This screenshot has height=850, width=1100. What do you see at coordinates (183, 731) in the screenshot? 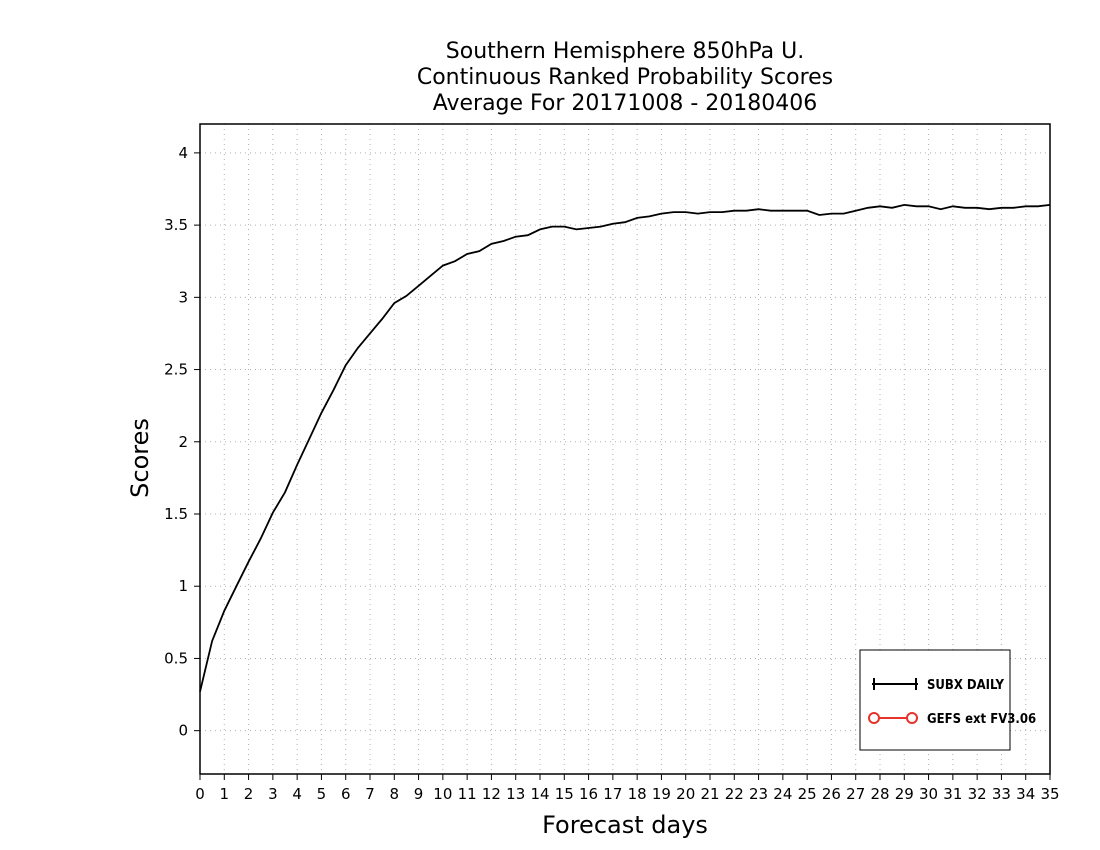
I see `y-tick-label: 0` at bounding box center [183, 731].